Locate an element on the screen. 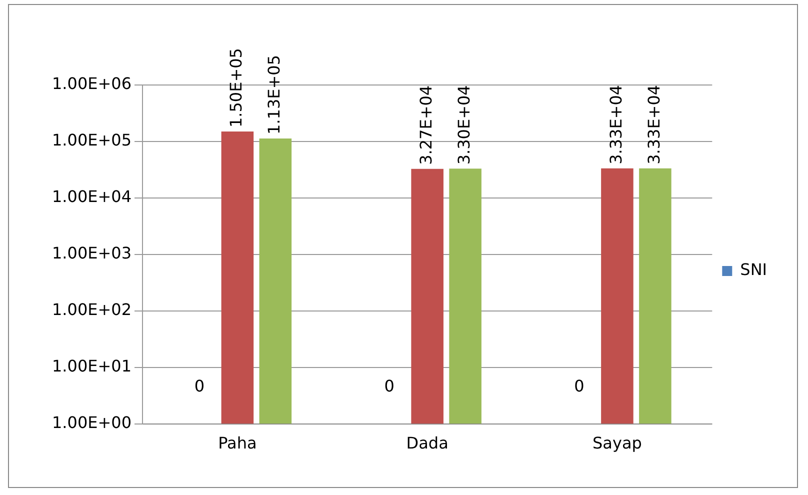  x-tick-label: Sayap is located at coordinates (617, 443).